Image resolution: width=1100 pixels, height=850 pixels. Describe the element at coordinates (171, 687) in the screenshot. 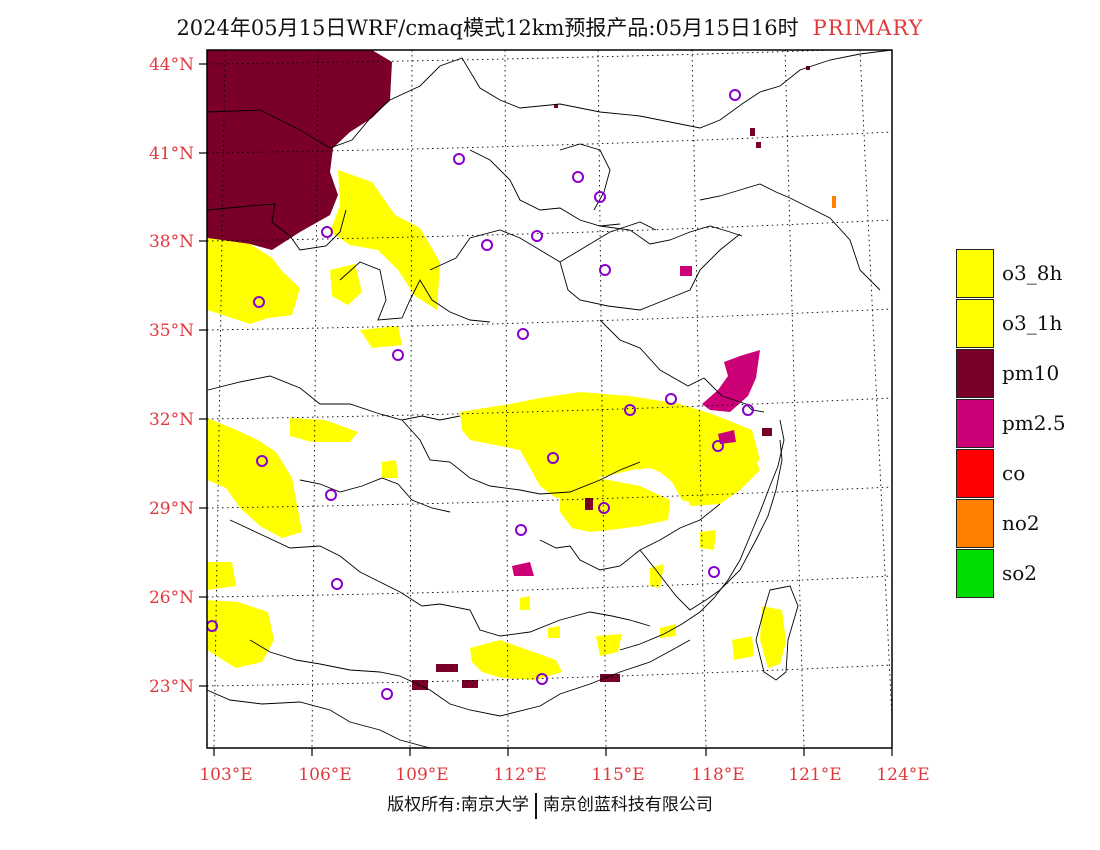

I see `lat-label-23n: 23°N` at that location.